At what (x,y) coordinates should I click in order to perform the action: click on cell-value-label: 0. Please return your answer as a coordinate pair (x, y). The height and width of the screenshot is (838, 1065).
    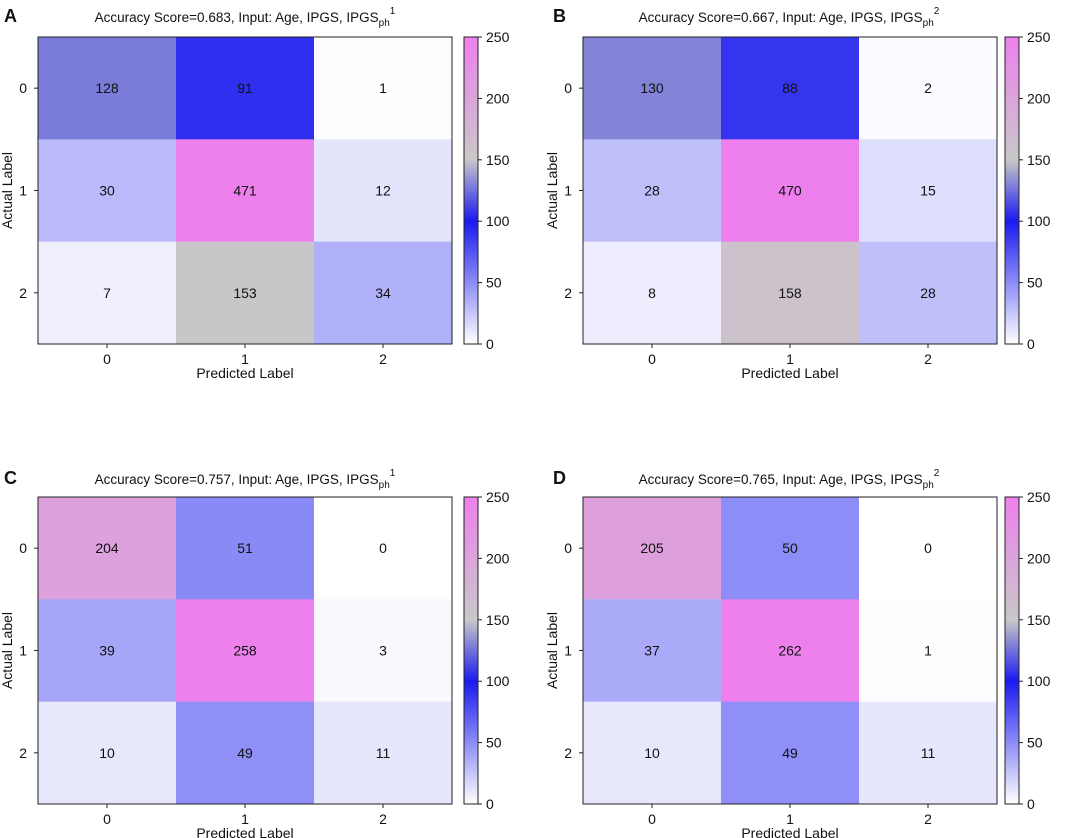
    Looking at the image, I should click on (928, 548).